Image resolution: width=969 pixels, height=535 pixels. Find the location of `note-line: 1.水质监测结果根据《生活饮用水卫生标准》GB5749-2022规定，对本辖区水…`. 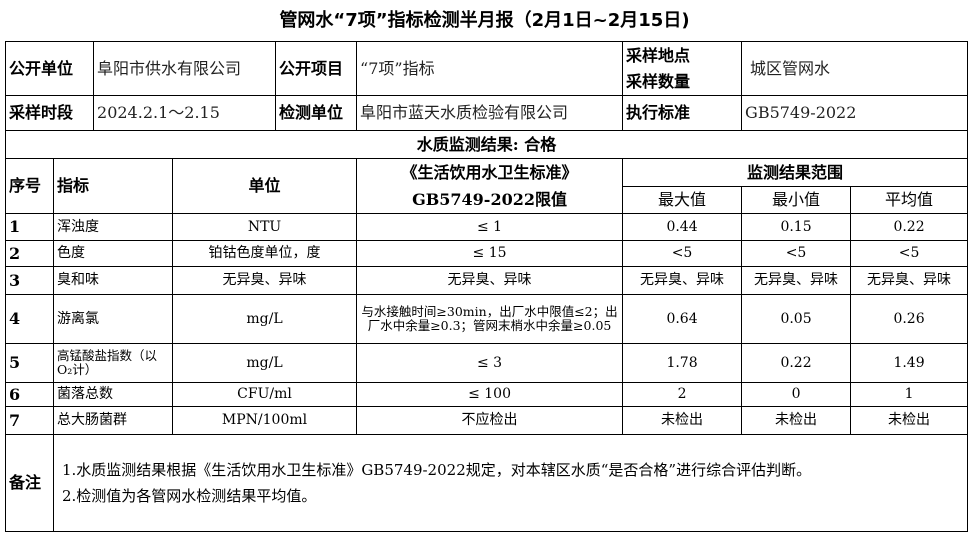

note-line: 1.水质监测结果根据《生活饮用水卫生标准》GB5749-2022规定，对本辖区水… is located at coordinates (437, 470).